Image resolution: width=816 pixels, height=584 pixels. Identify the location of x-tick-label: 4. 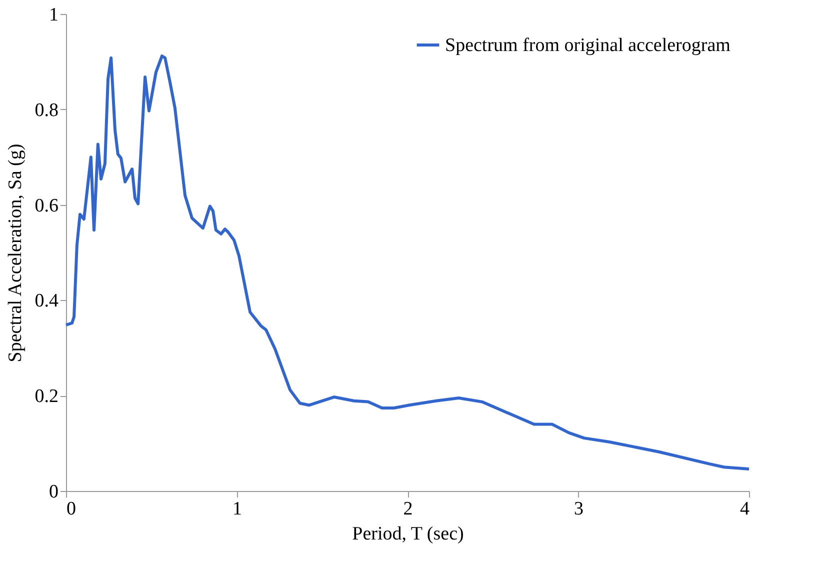
(745, 509).